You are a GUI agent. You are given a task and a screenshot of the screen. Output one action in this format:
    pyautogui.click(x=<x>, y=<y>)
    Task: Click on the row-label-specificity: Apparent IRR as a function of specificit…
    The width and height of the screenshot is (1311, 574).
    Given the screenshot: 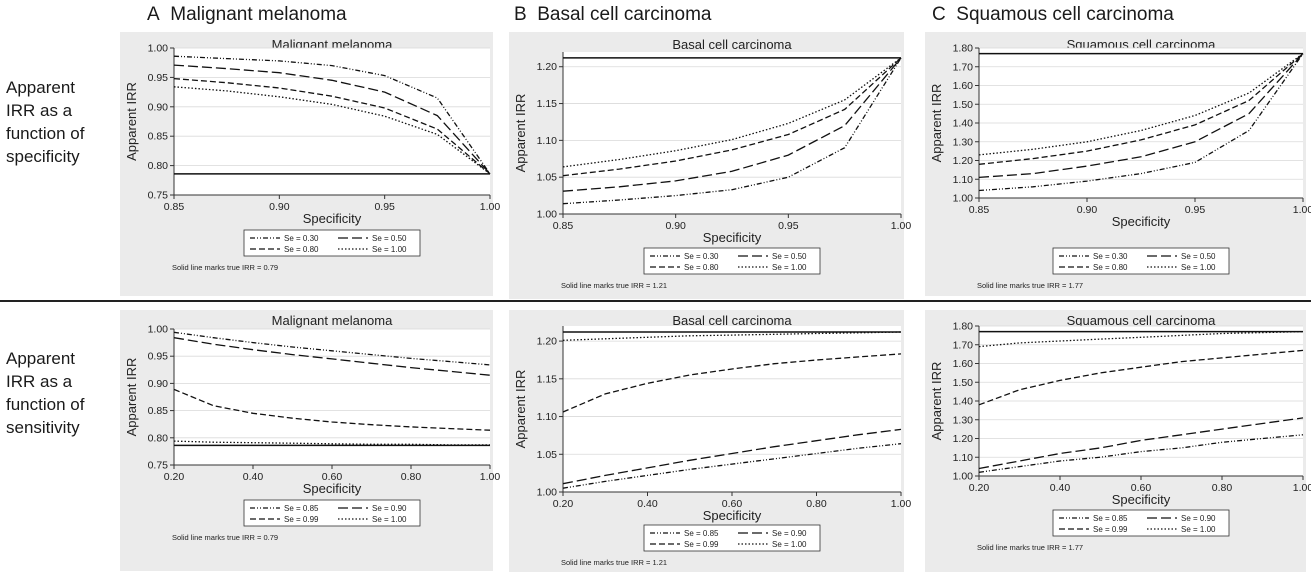 What is the action you would take?
    pyautogui.click(x=45, y=122)
    